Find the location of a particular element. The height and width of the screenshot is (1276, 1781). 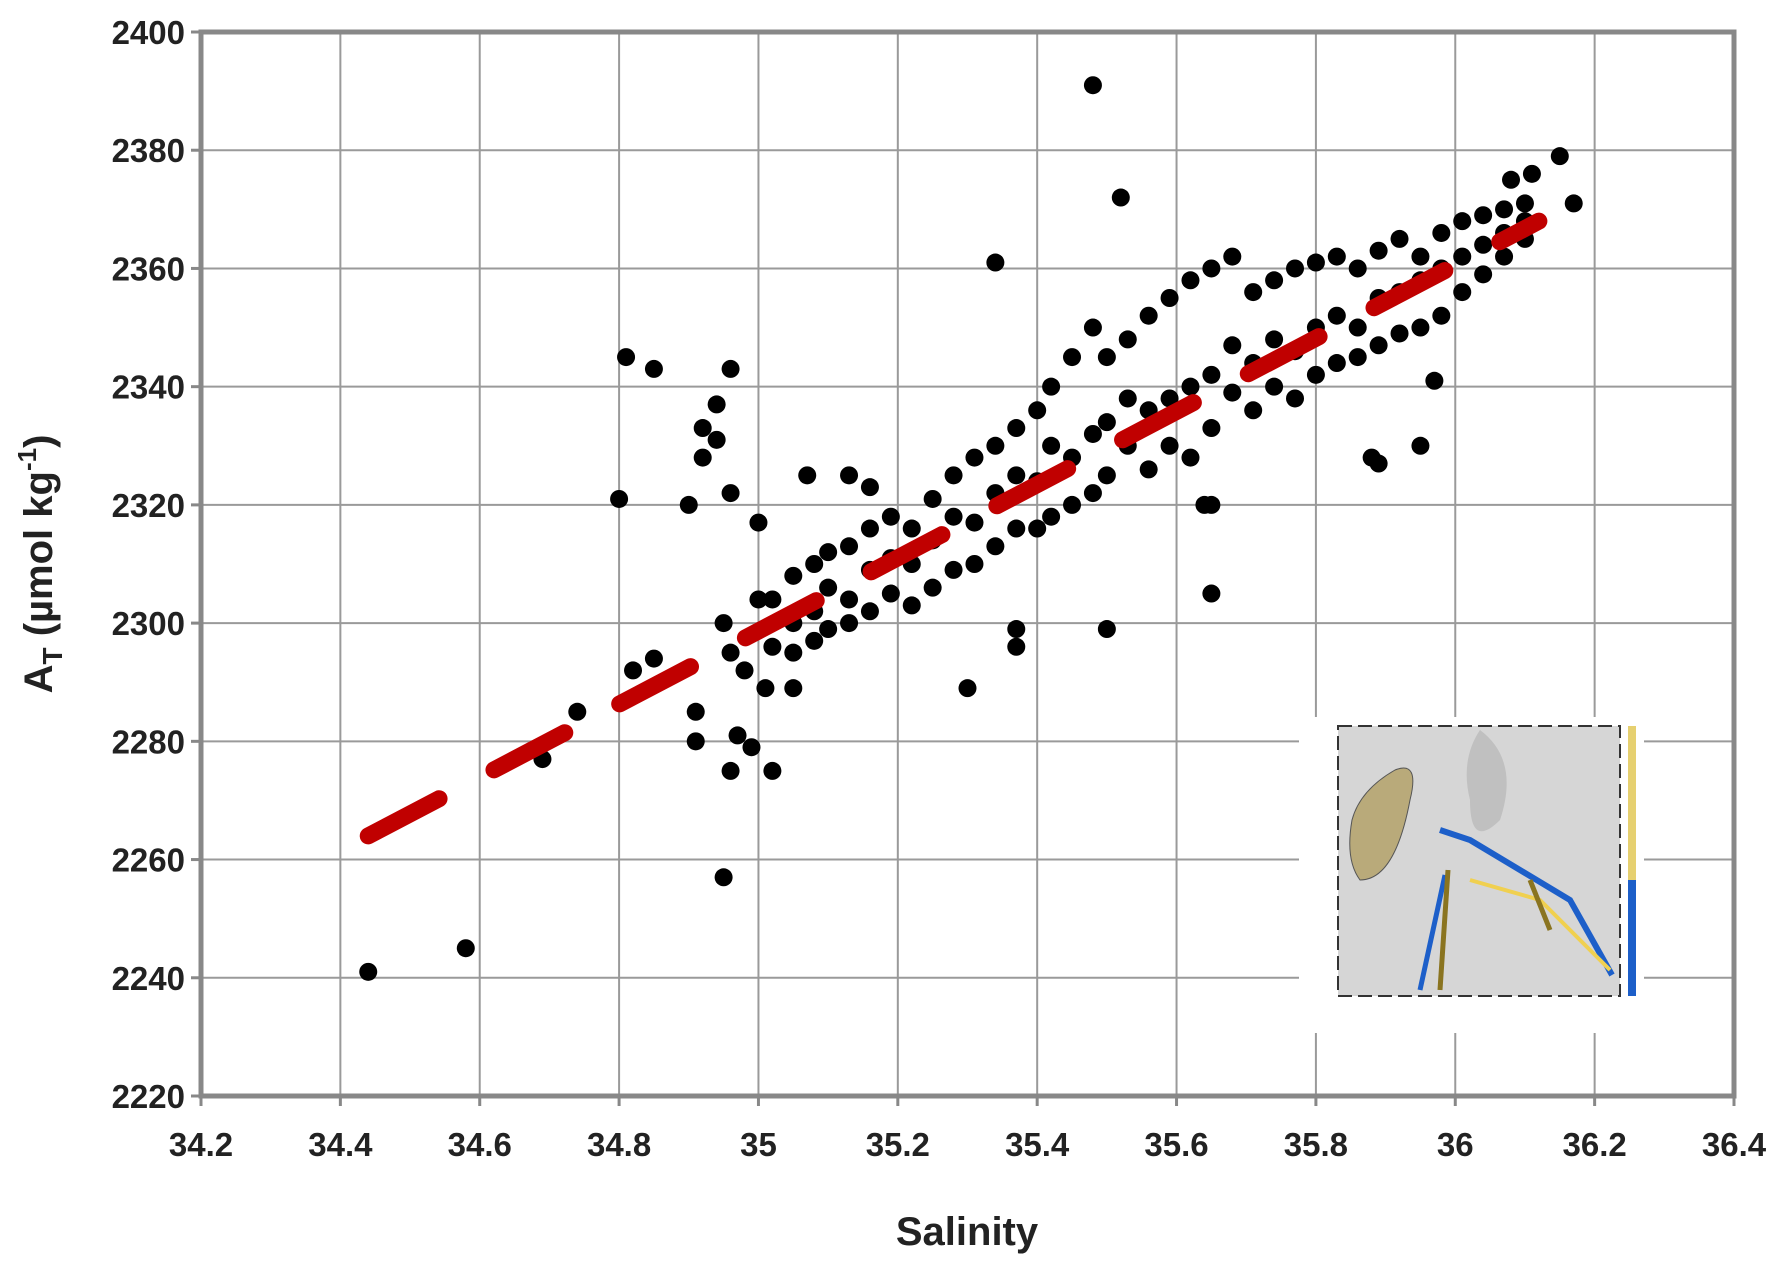

y-tick-label: 2280 is located at coordinates (148, 741).